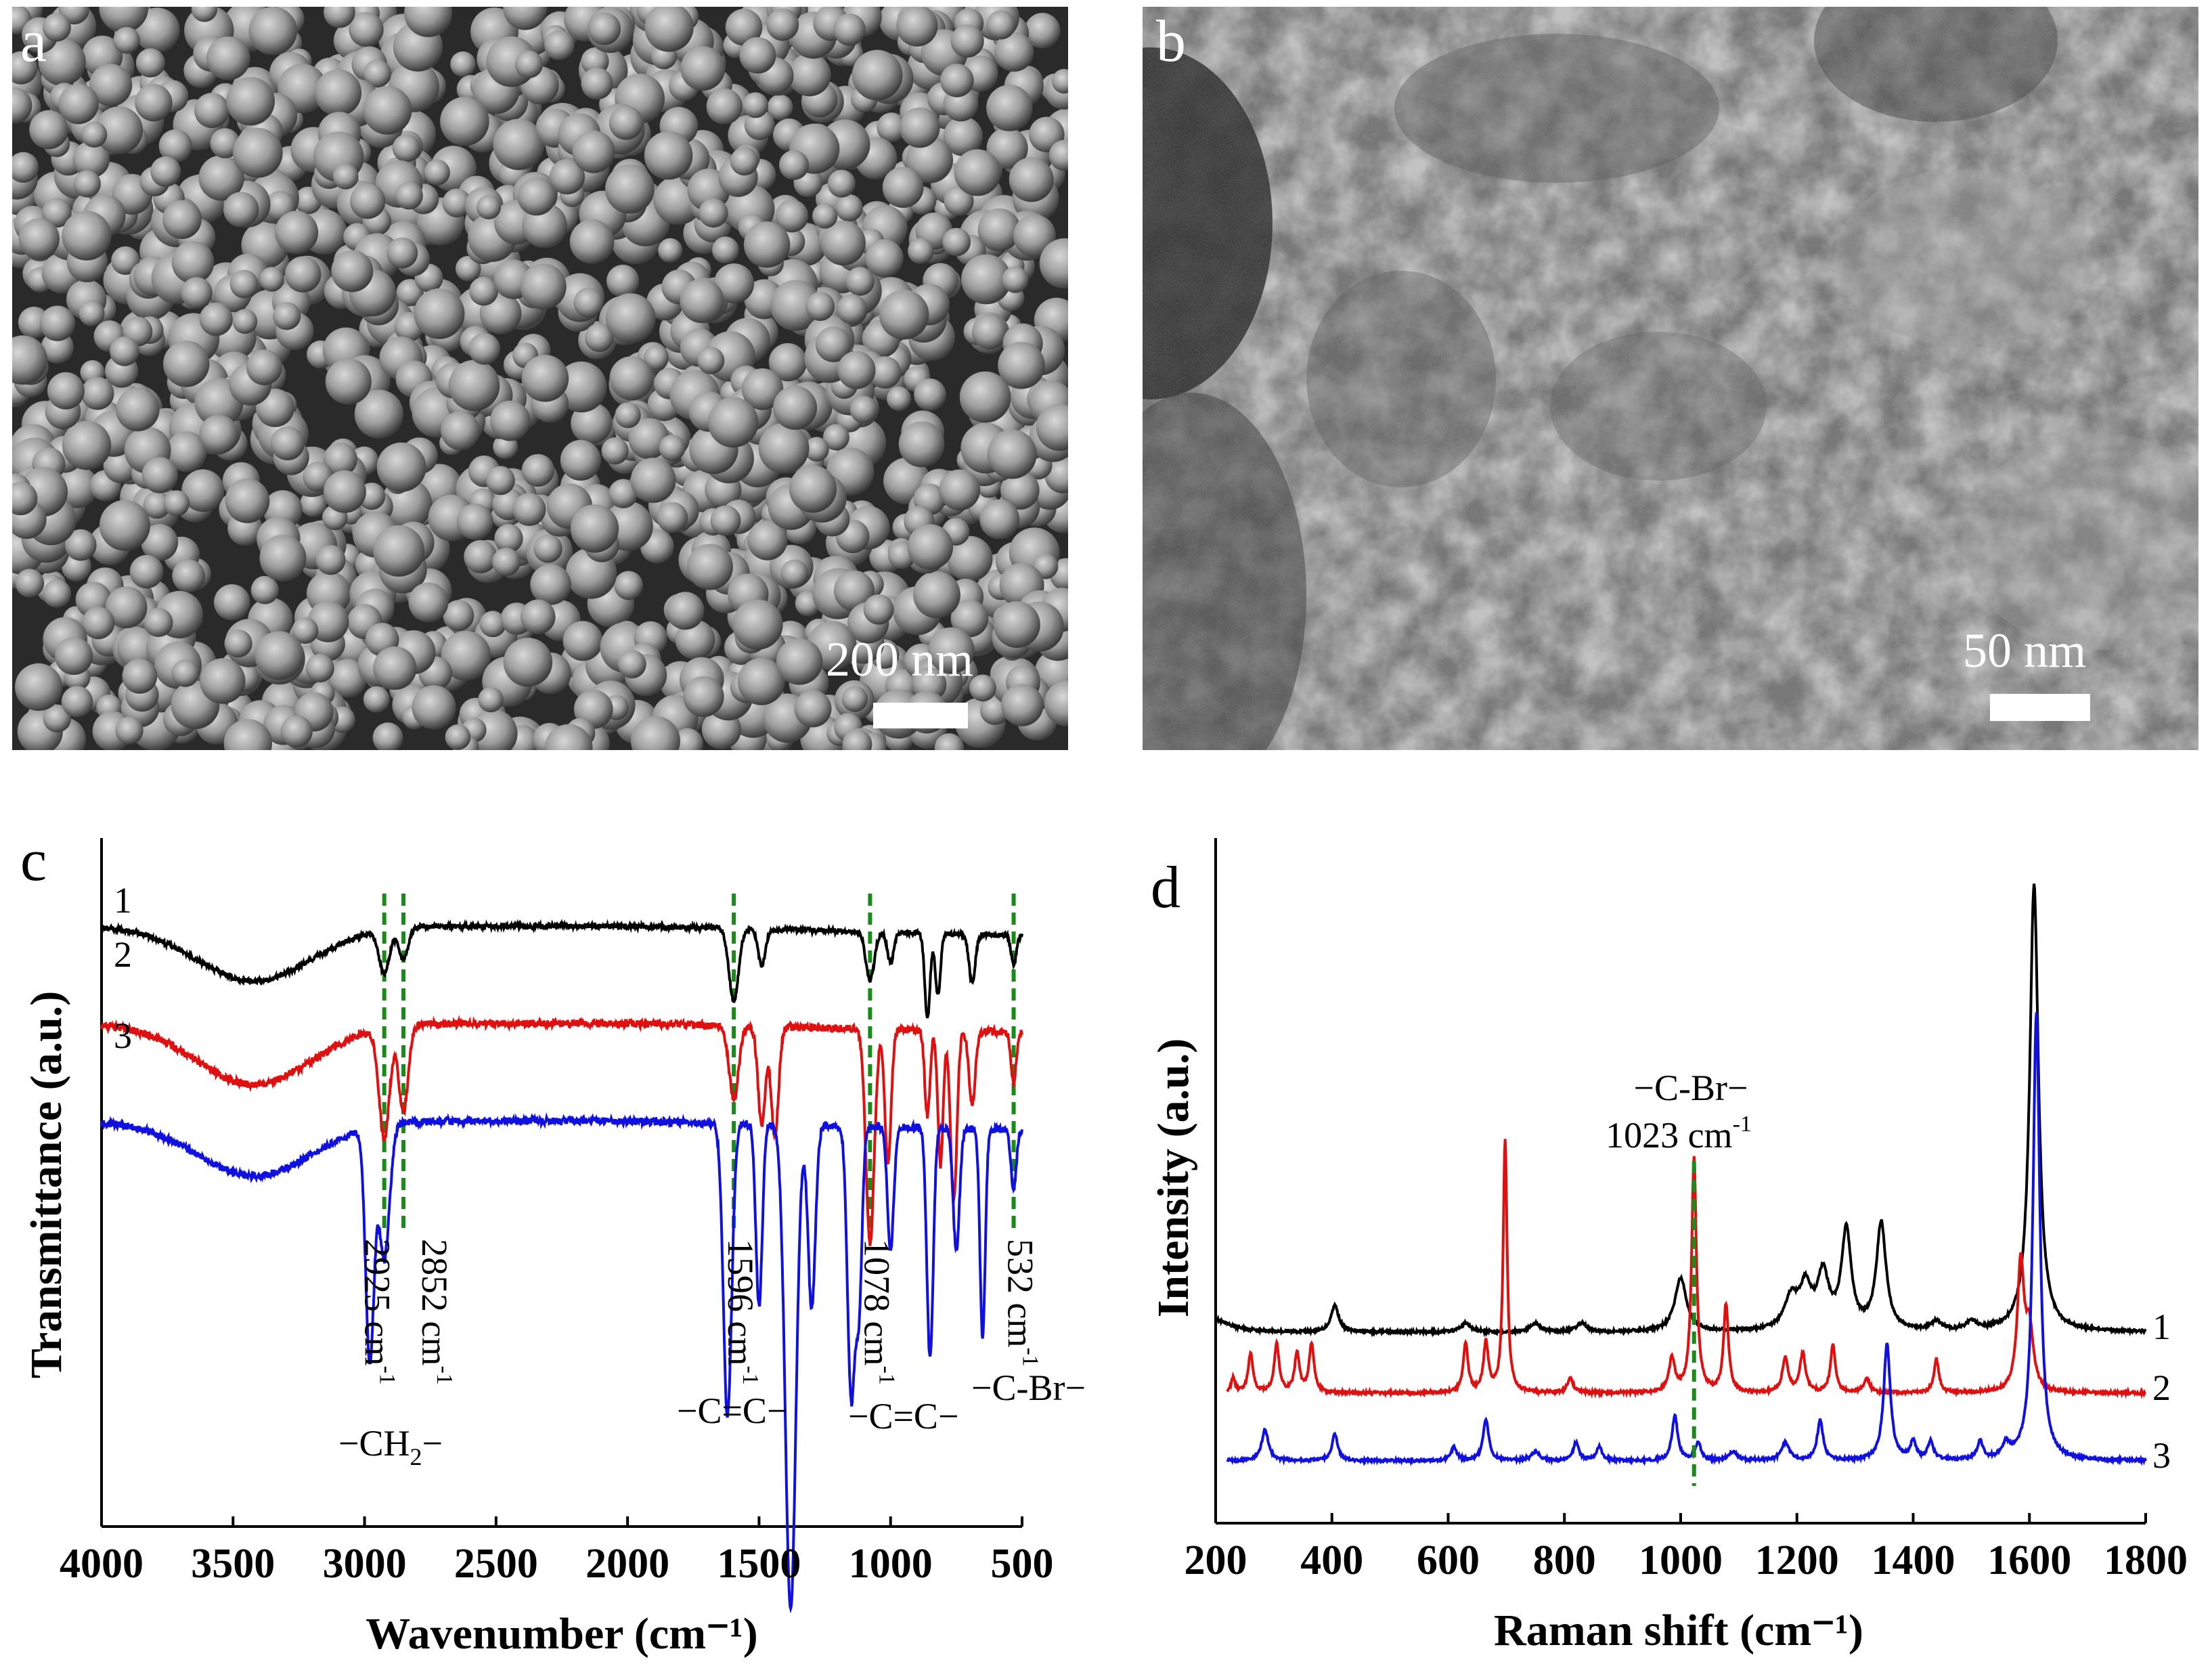 Image resolution: width=2212 pixels, height=1666 pixels. I want to click on panel-d-x-tick-label: 200, so click(1216, 1560).